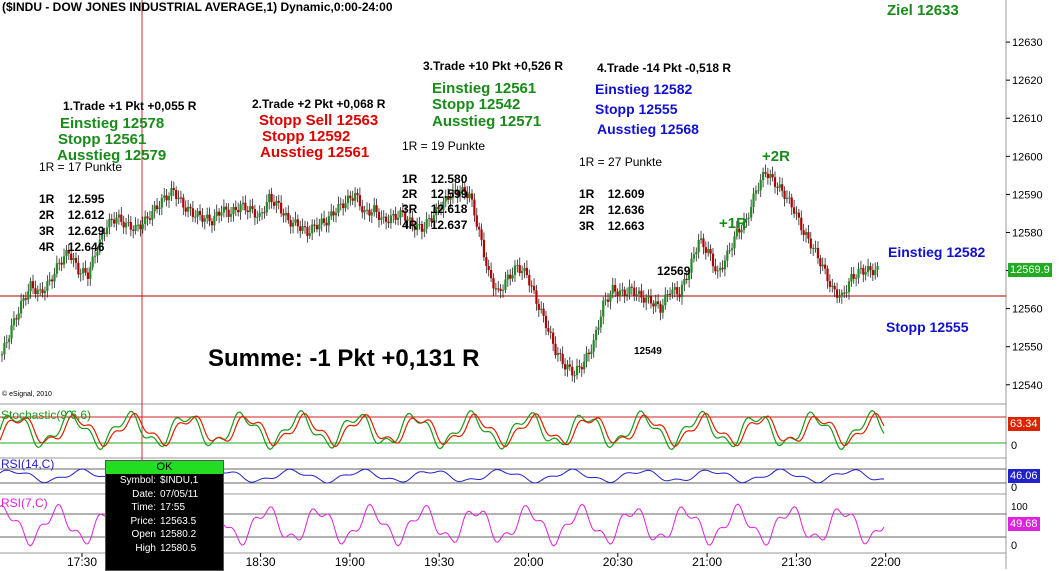 This screenshot has height=571, width=1059. Describe the element at coordinates (636, 109) in the screenshot. I see `trade4-stop: Stopp 12555` at that location.